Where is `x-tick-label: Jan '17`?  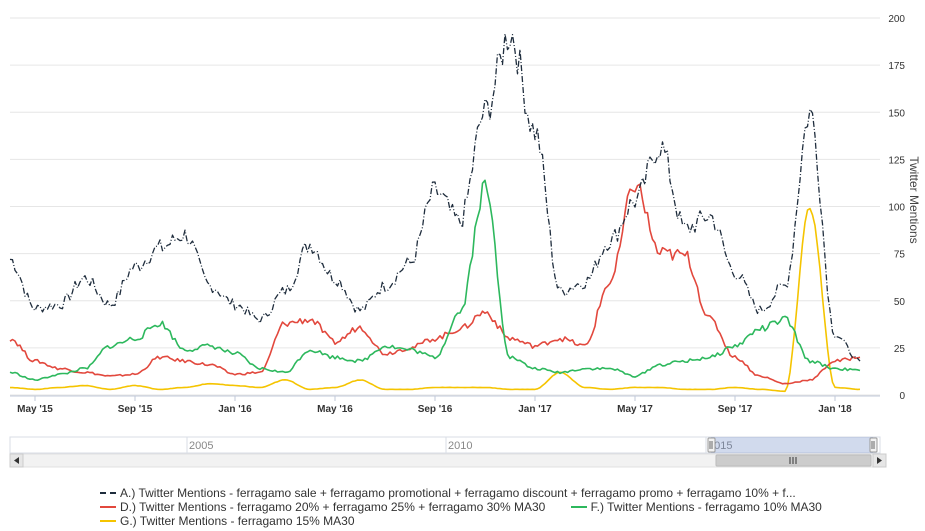
x-tick-label: Jan '17 is located at coordinates (535, 409).